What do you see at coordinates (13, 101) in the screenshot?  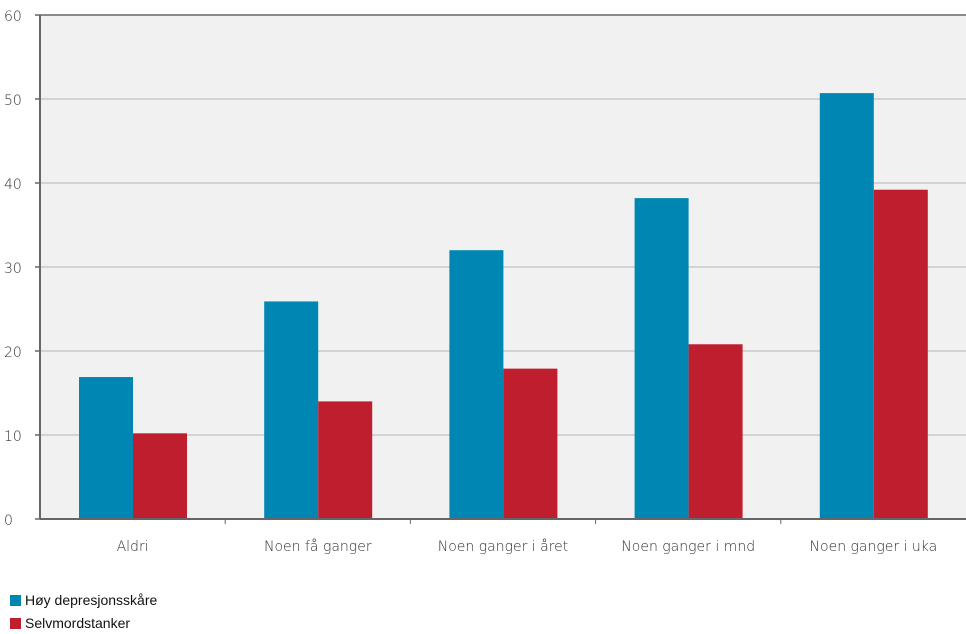 I see `y-tick-label: 50` at bounding box center [13, 101].